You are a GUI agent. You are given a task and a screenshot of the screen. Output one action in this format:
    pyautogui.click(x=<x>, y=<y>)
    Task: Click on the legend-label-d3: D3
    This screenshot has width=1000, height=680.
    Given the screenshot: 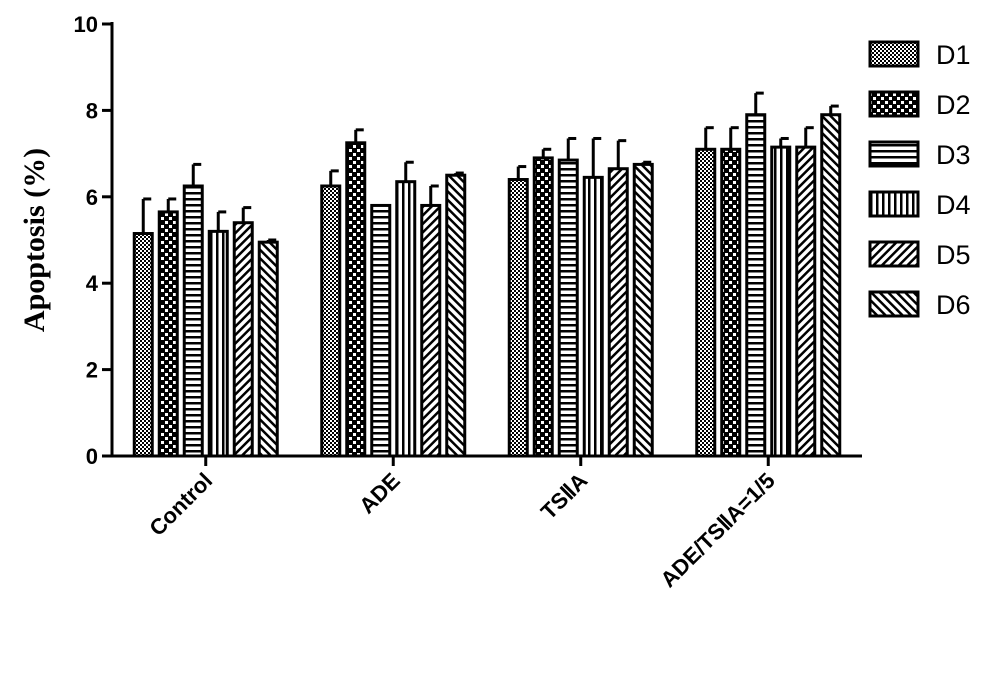 What is the action you would take?
    pyautogui.click(x=953, y=155)
    